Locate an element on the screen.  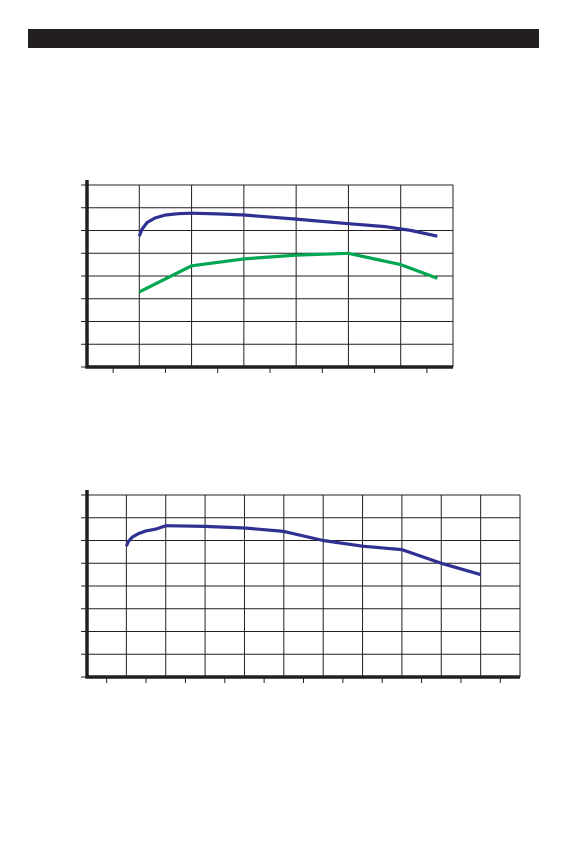
header-bar is located at coordinates (283, 38).